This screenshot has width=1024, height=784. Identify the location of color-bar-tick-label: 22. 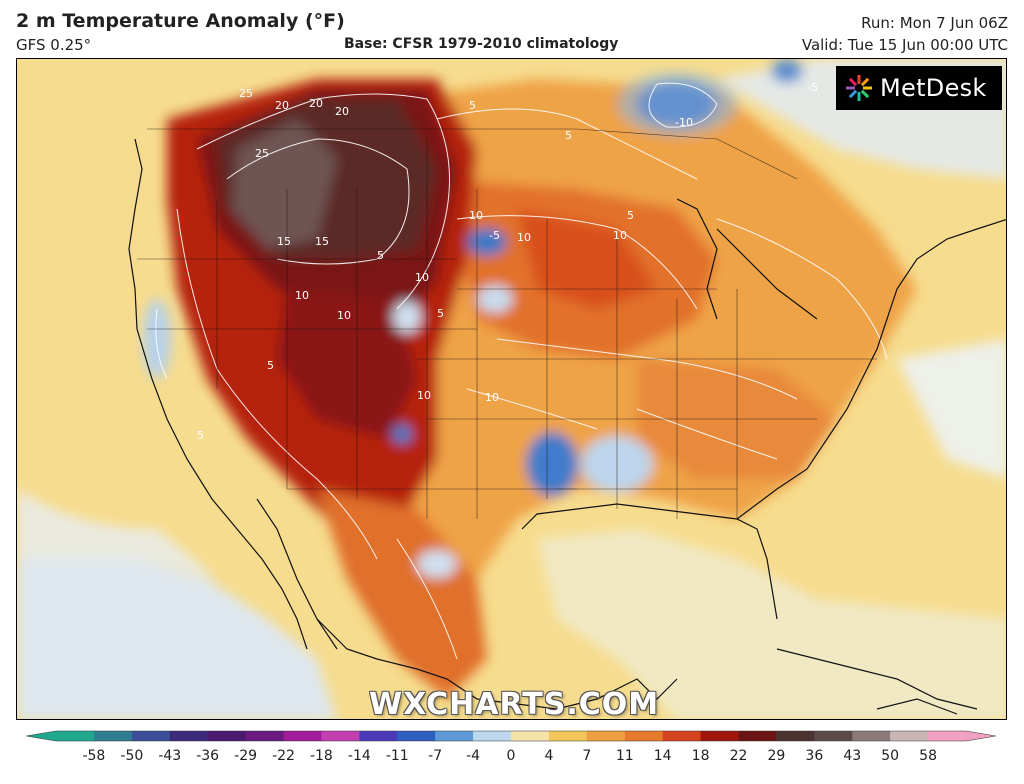
(738, 756).